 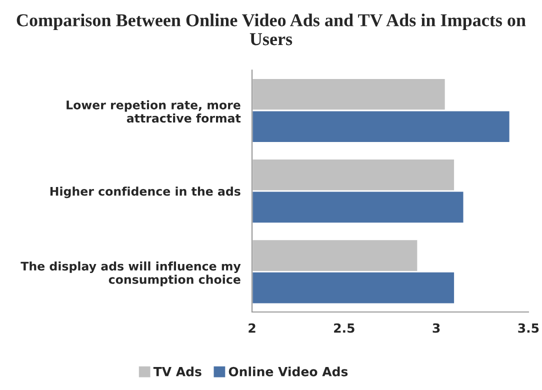 I want to click on y-tick-label: Lower repetion rate, more attractive format, so click(x=153, y=111).